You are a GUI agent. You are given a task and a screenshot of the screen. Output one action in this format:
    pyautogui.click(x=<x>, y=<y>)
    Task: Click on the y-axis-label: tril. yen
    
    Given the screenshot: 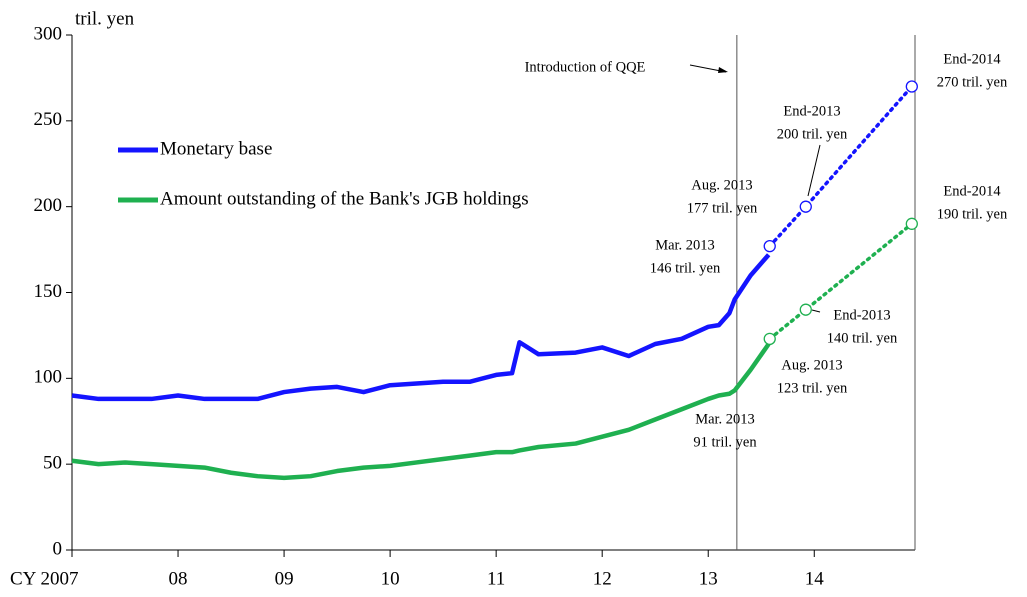 What is the action you would take?
    pyautogui.click(x=105, y=18)
    